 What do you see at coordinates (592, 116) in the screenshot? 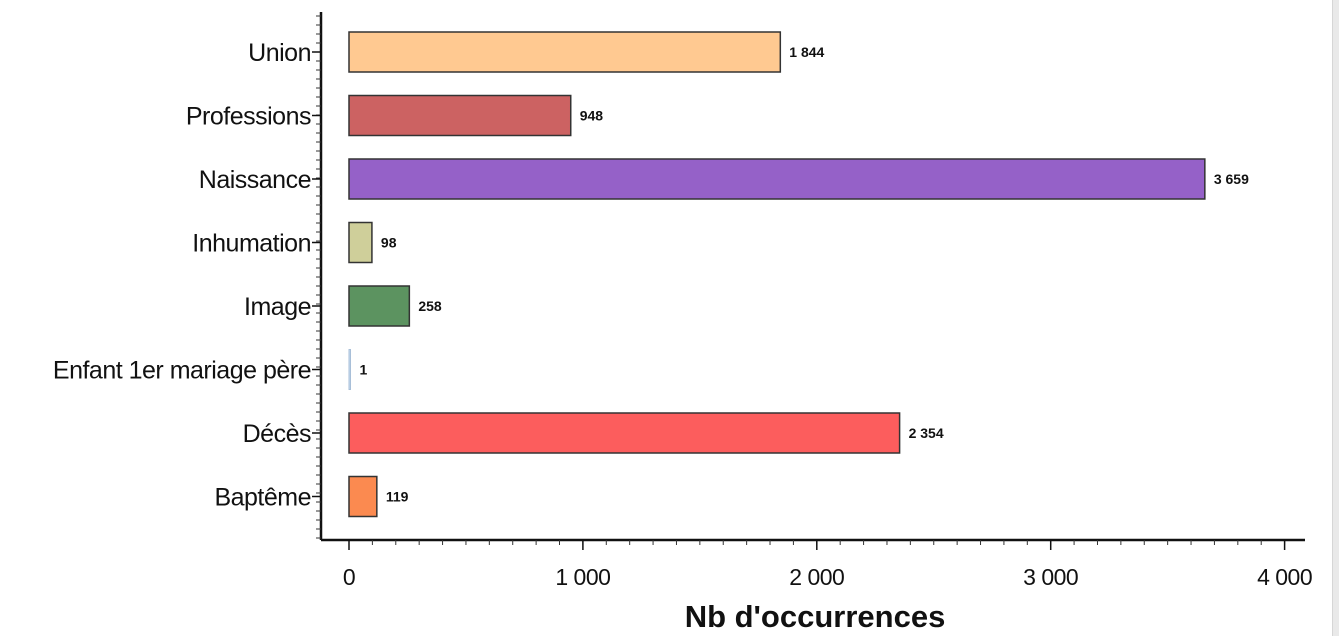
I see `data-label: 948` at bounding box center [592, 116].